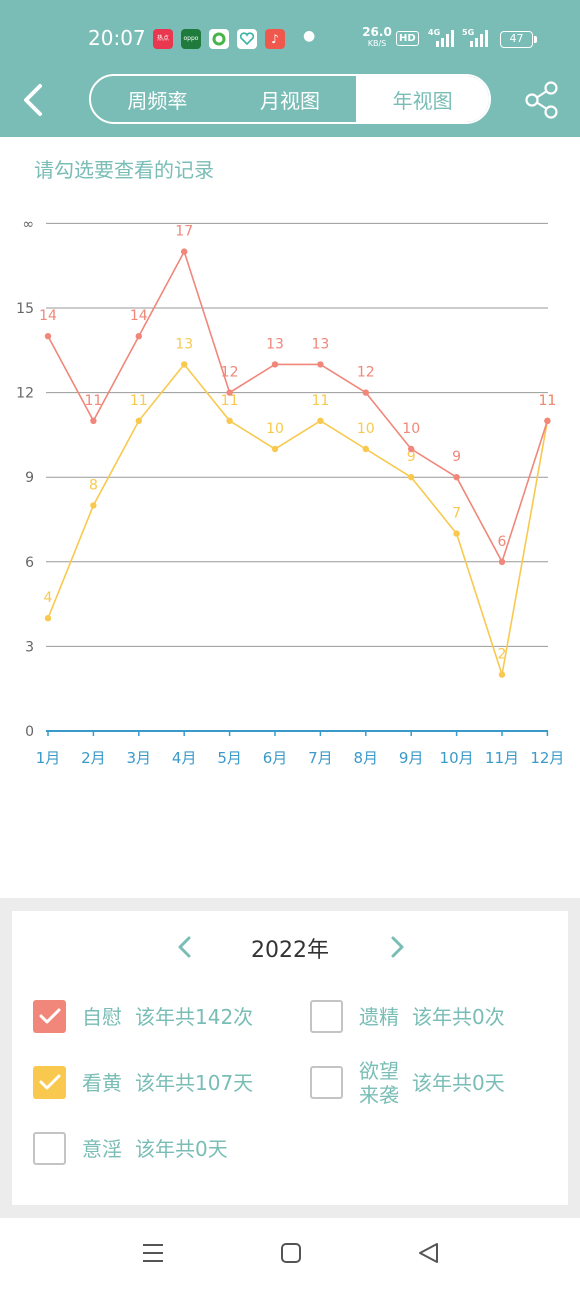  What do you see at coordinates (326, 1082) in the screenshot?
I see `desire-checkbox` at bounding box center [326, 1082].